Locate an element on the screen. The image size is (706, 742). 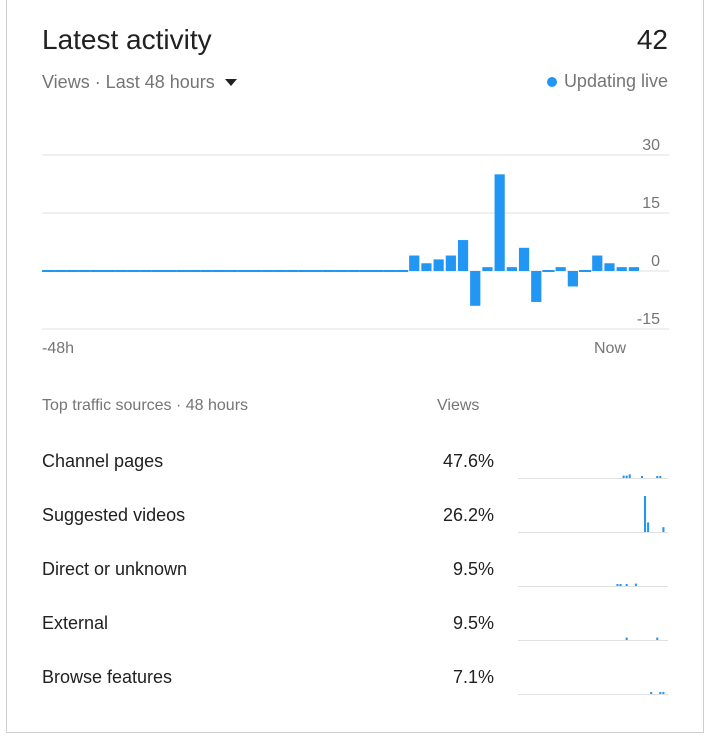
traffic-source-percent: 7.1% is located at coordinates (473, 677).